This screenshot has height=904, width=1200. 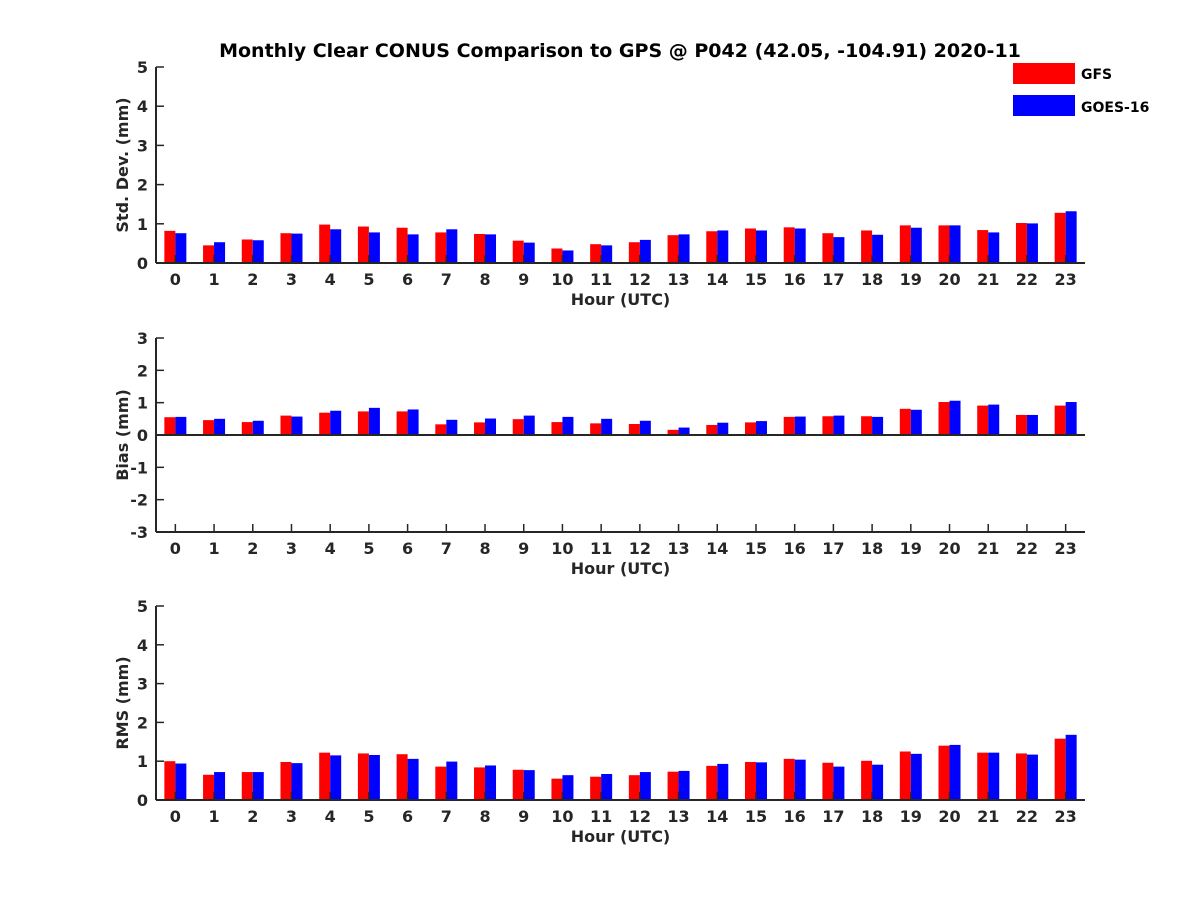 I want to click on x-tick-label: 7, so click(x=446, y=816).